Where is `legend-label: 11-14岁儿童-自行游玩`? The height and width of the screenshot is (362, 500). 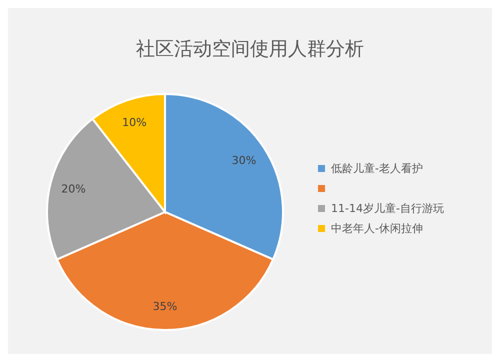 legend-label: 11-14岁儿童-自行游玩 is located at coordinates (387, 208).